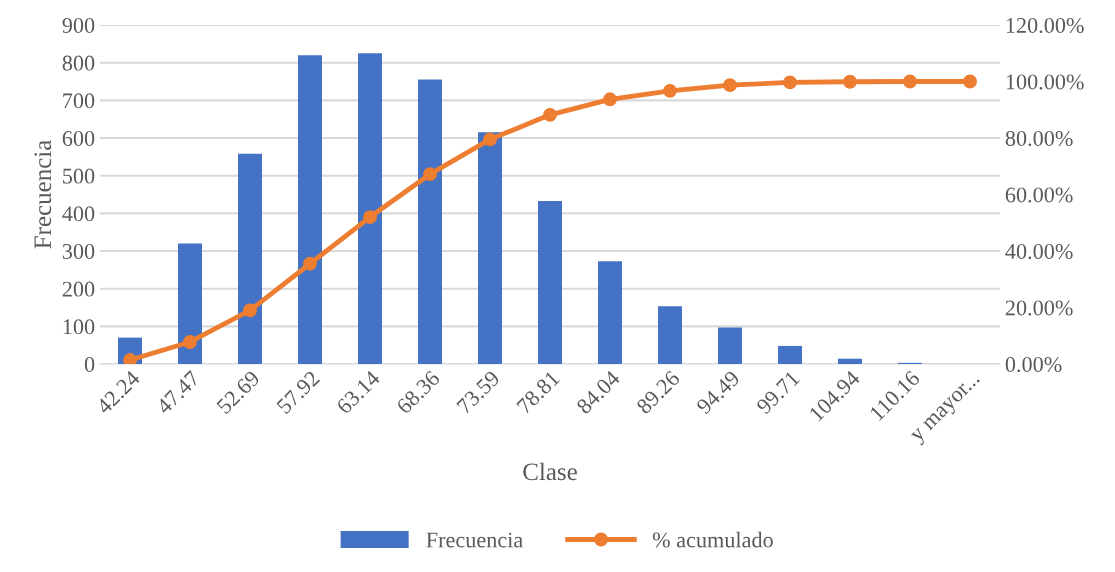 This screenshot has width=1115, height=572. Describe the element at coordinates (474, 540) in the screenshot. I see `legend-label: Frecuencia` at that location.